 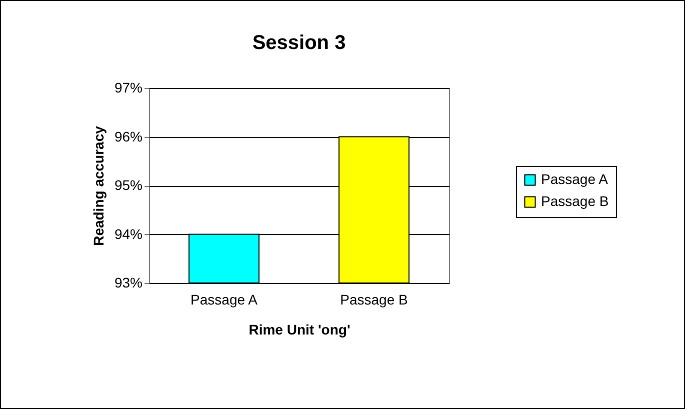 I want to click on legend-label: Passage A, so click(x=575, y=179).